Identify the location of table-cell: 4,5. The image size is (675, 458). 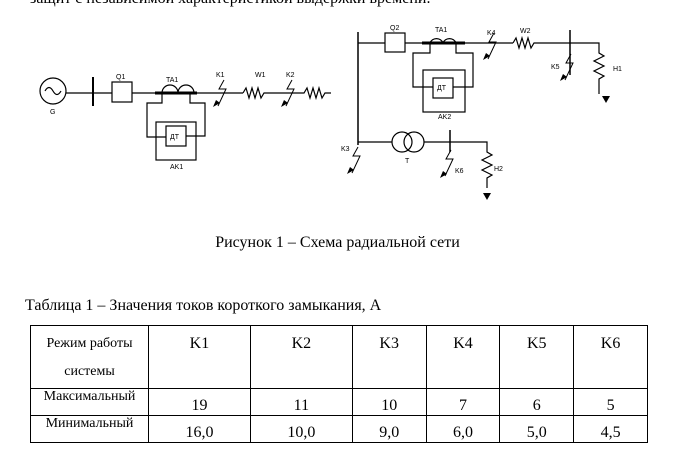
(610, 429).